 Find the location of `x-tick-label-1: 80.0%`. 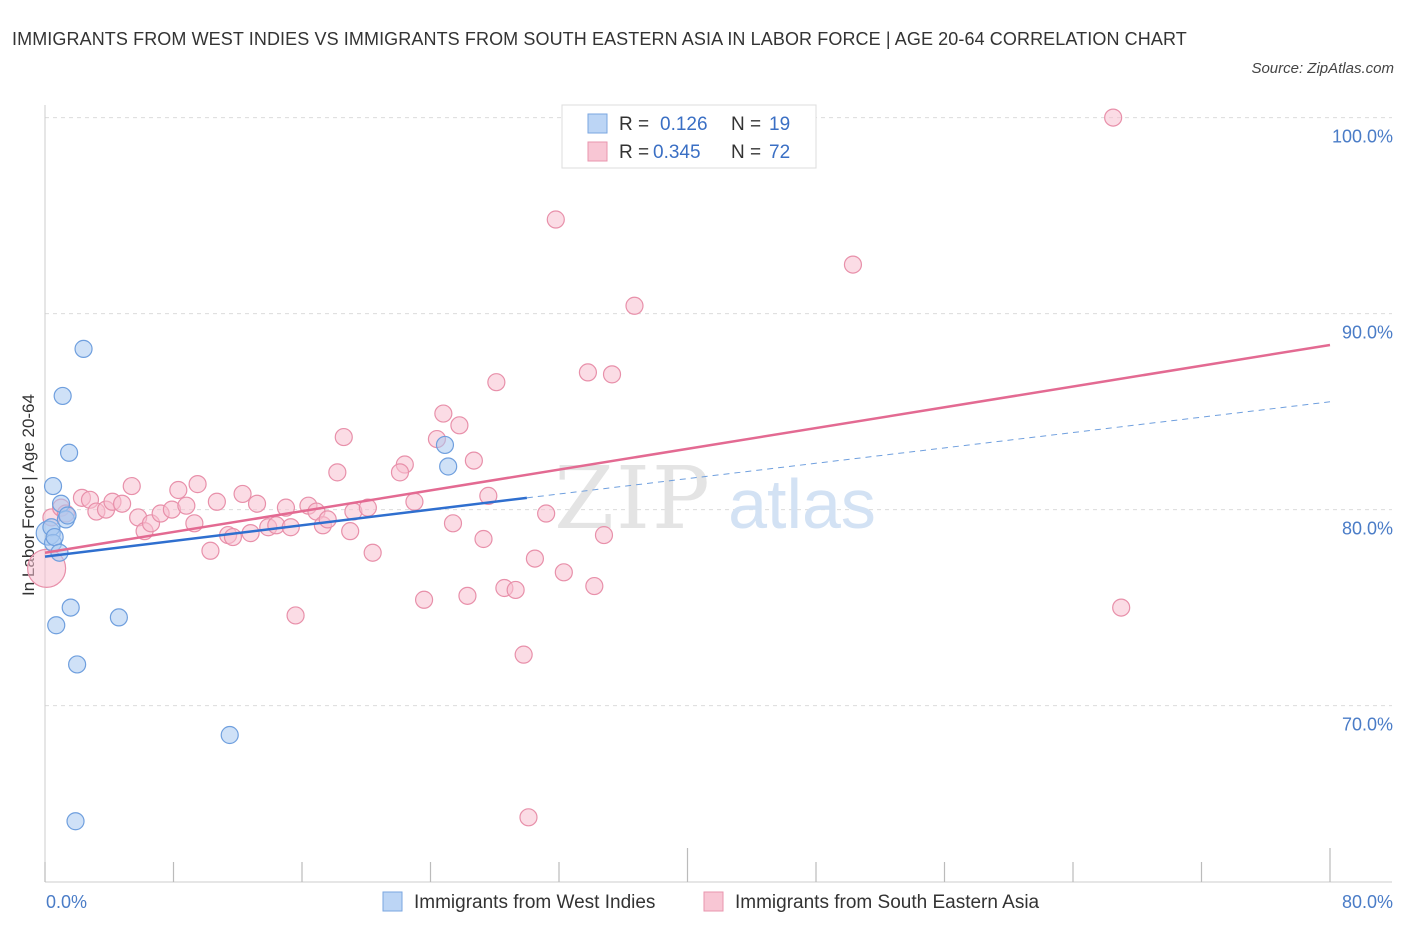

x-tick-label-1: 80.0% is located at coordinates (1367, 902).